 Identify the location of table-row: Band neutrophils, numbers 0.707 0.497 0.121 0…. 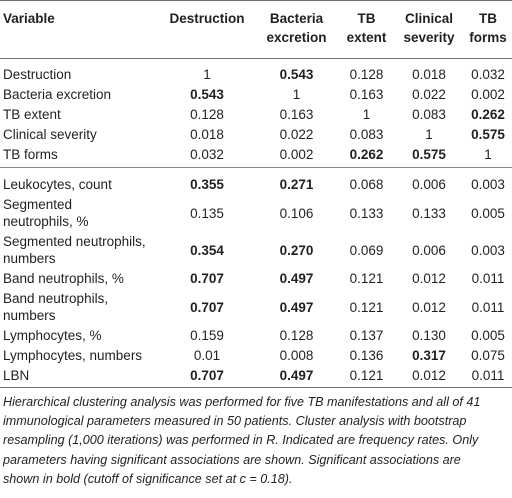
(256, 306).